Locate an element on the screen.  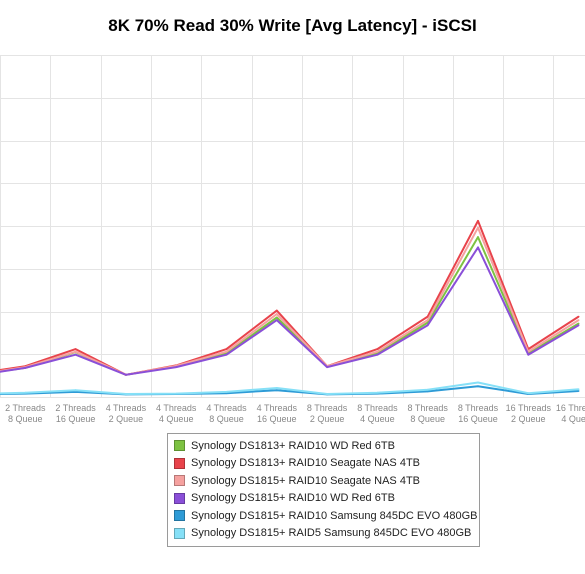
legend-item: Synology DS1815+ RAID10 Seagate NAS 4TB is located at coordinates (326, 481).